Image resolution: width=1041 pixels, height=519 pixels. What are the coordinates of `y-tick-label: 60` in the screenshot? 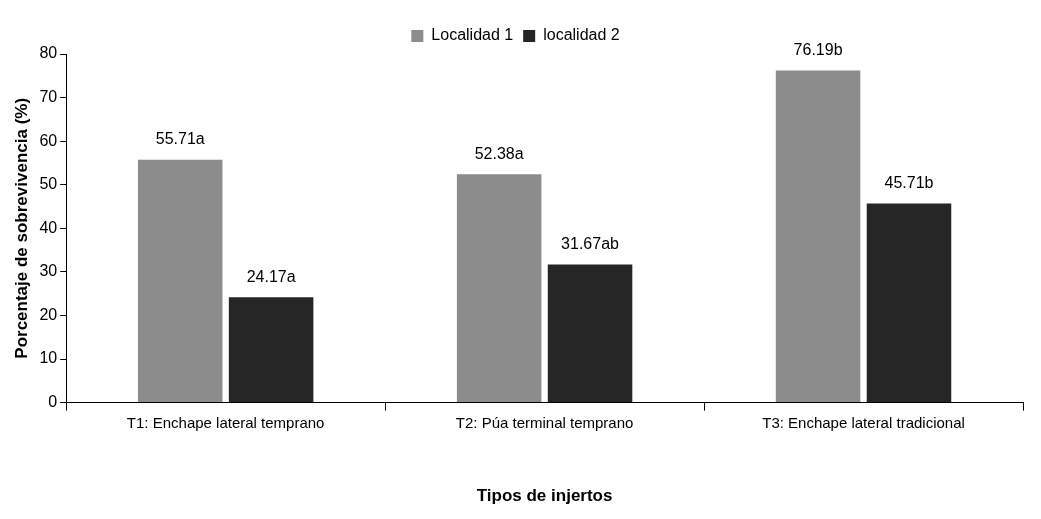 It's located at (48, 140).